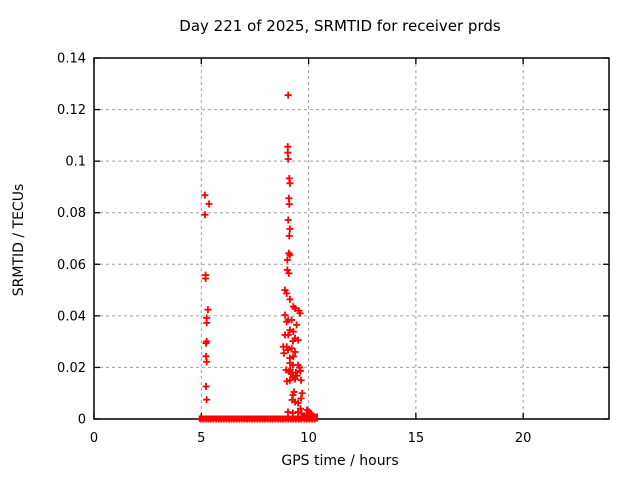 The width and height of the screenshot is (640, 480). I want to click on x-tick-label: 15, so click(416, 438).